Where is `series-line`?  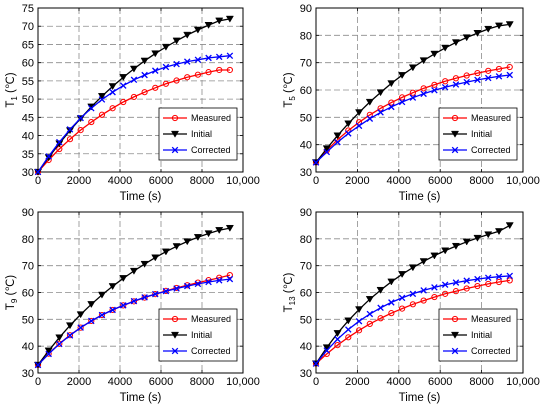
series-line is located at coordinates (412, 322).